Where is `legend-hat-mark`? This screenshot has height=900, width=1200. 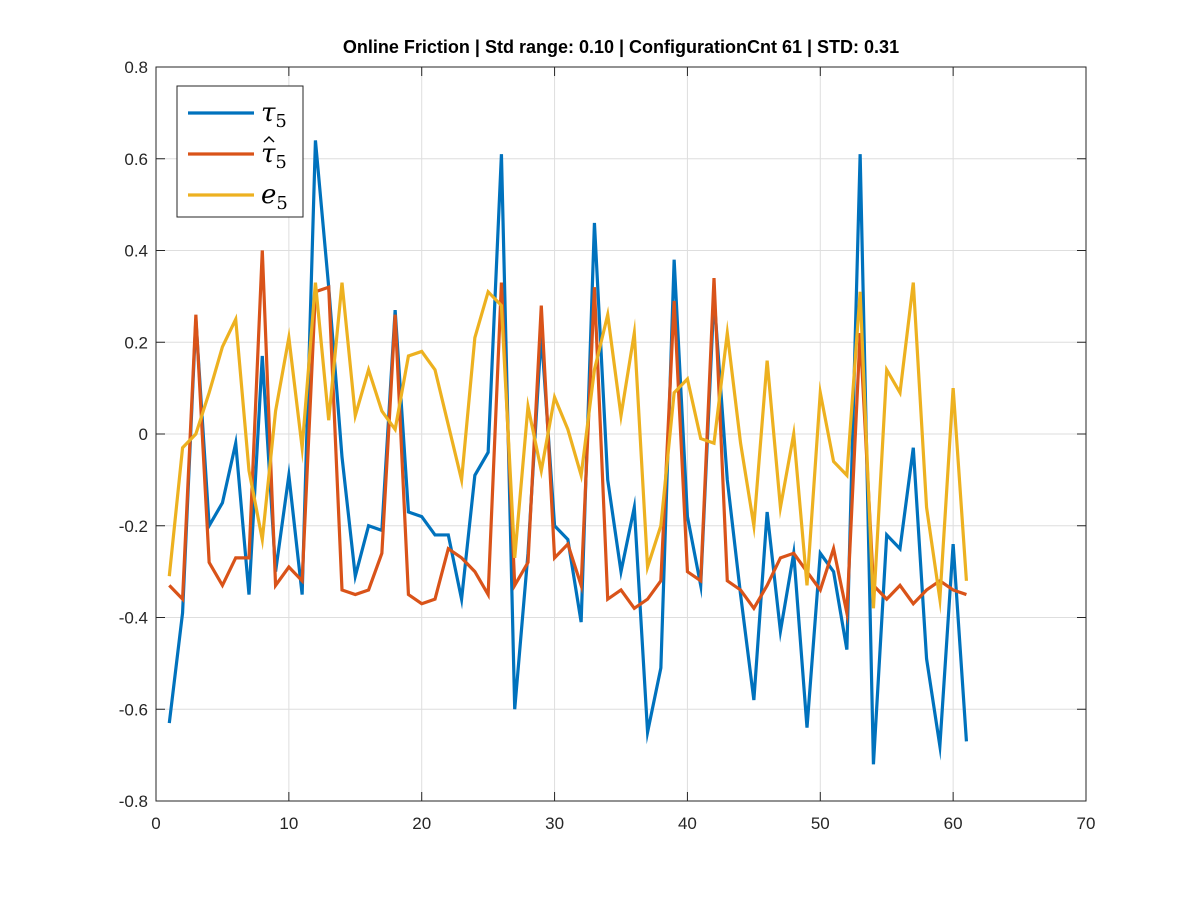
legend-hat-mark is located at coordinates (269, 139).